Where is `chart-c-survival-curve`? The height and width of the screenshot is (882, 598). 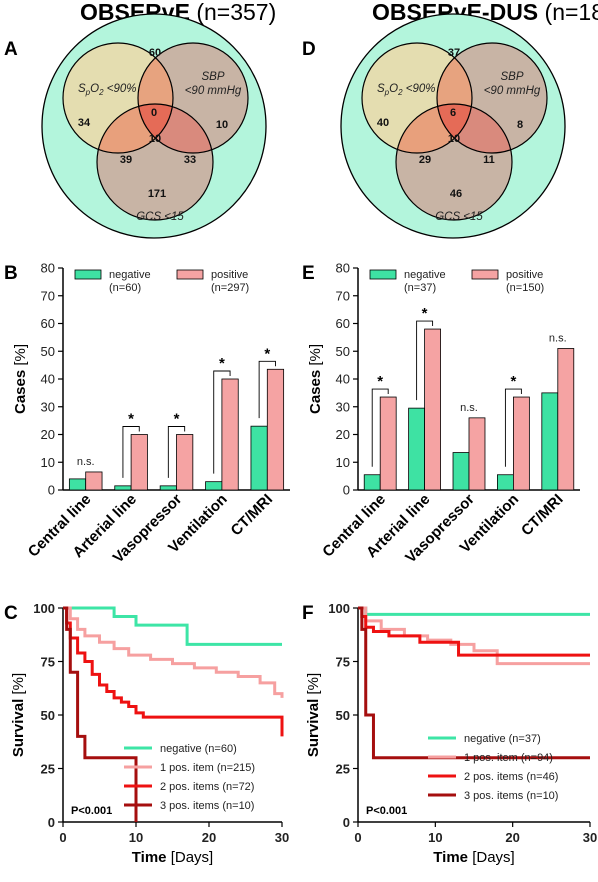
chart-c-survival-curve is located at coordinates (100, 714).